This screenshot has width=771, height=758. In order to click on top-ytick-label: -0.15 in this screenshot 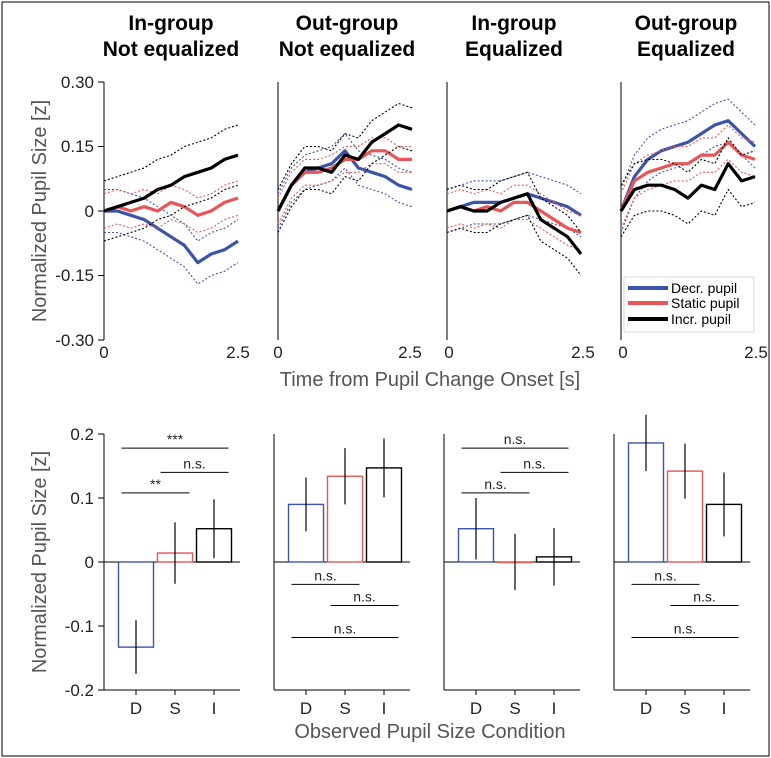, I will do `click(74, 275)`.